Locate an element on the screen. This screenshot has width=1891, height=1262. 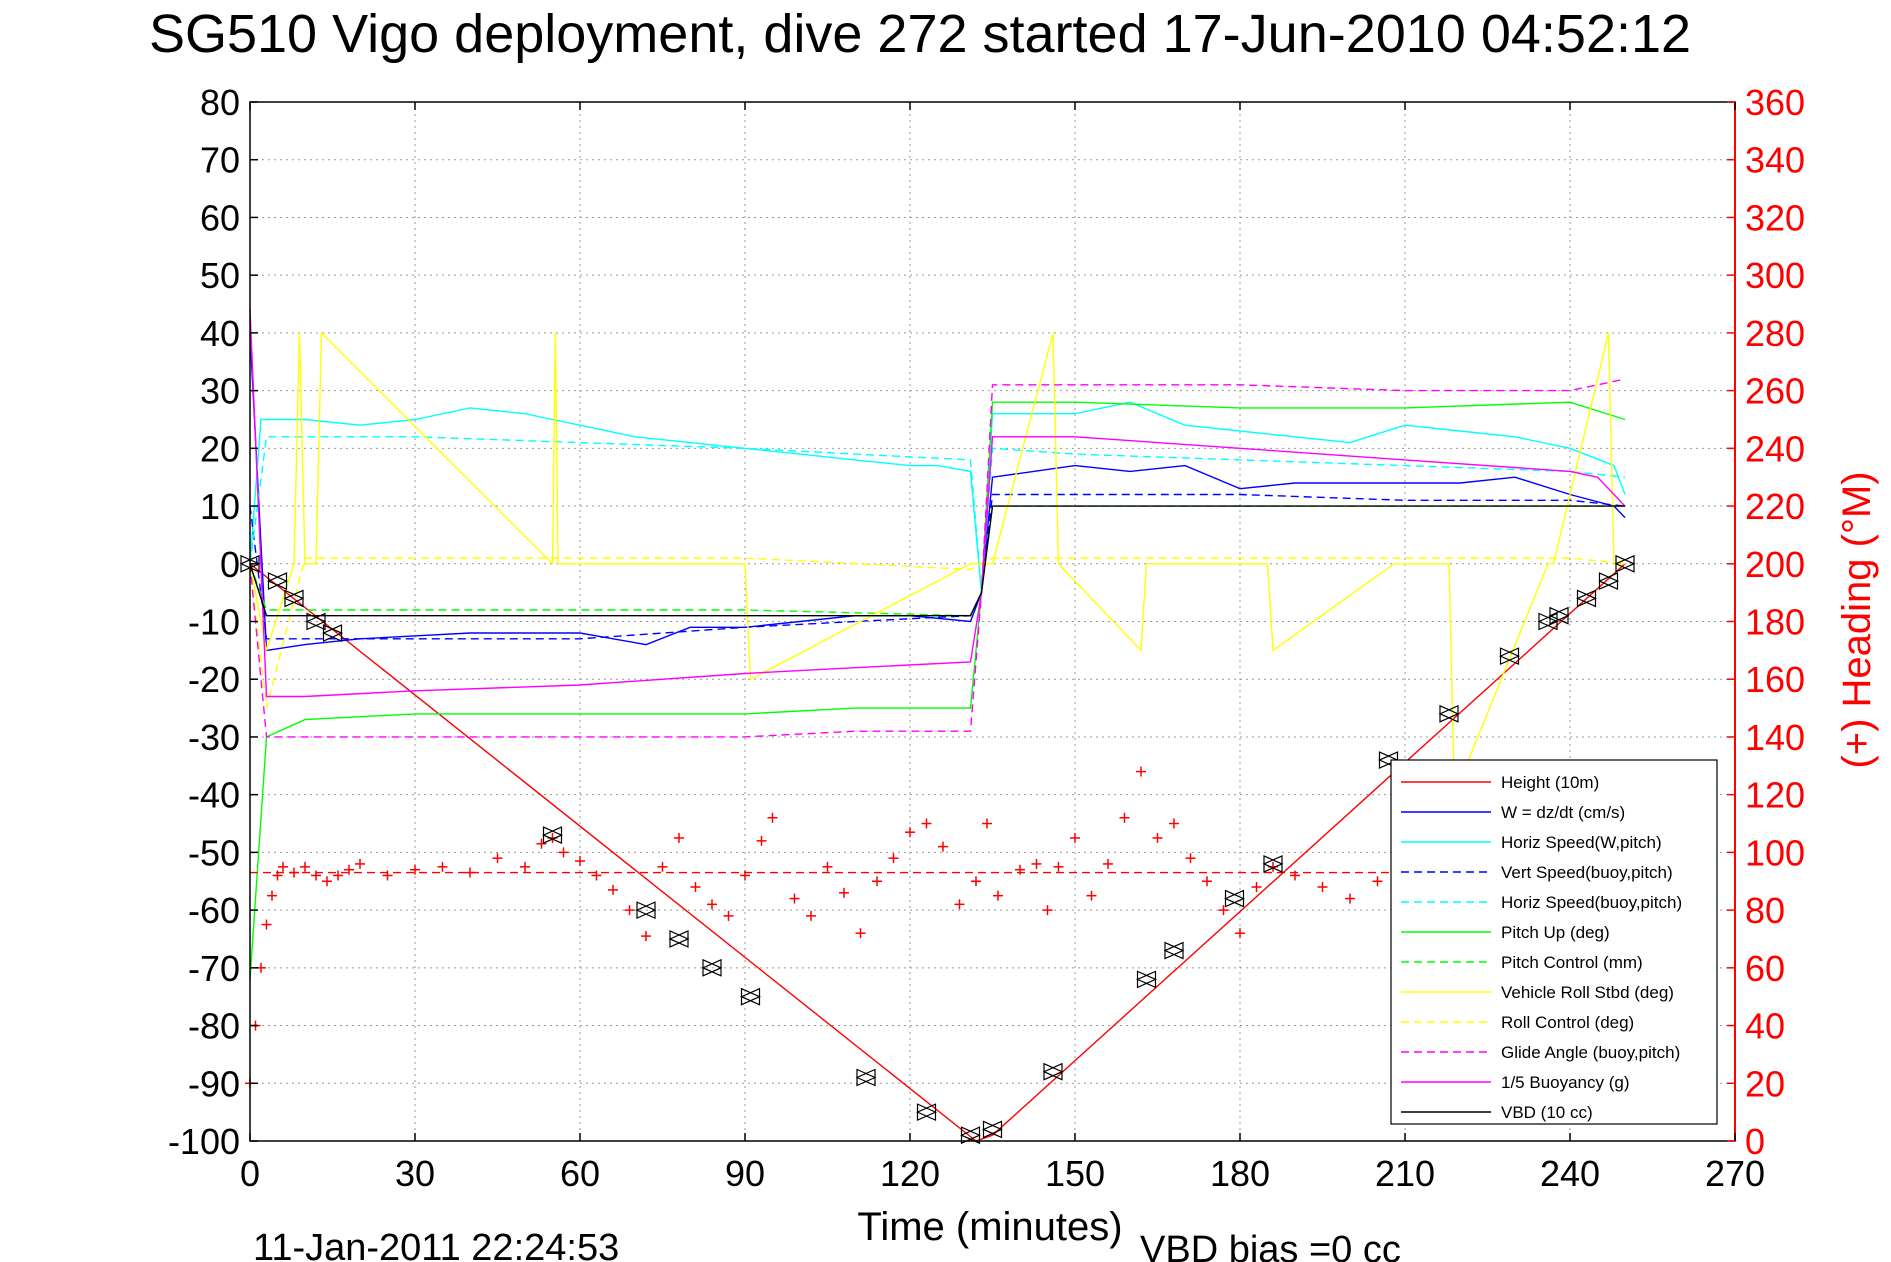
legend-box is located at coordinates (1554, 942).